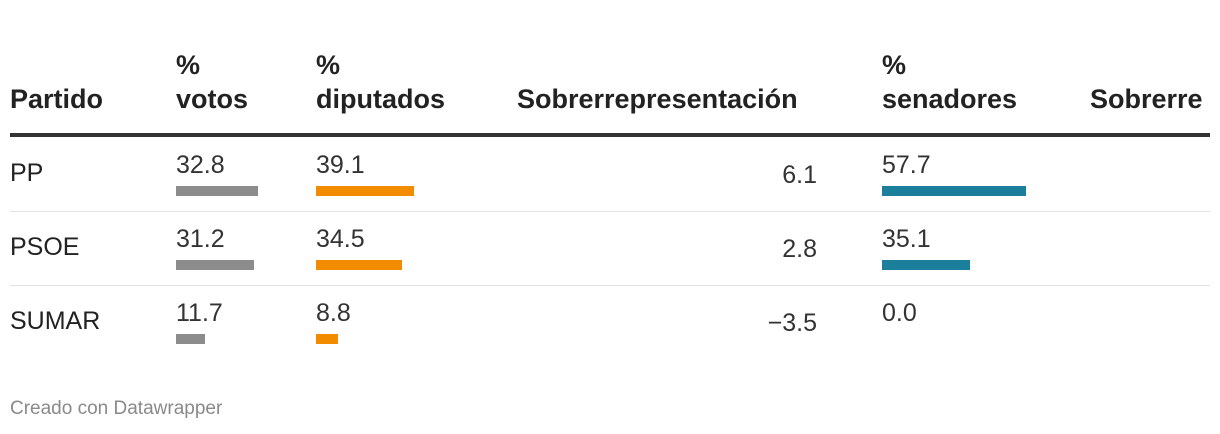 This screenshot has width=1220, height=434. What do you see at coordinates (199, 313) in the screenshot?
I see `votos-value: 11.7` at bounding box center [199, 313].